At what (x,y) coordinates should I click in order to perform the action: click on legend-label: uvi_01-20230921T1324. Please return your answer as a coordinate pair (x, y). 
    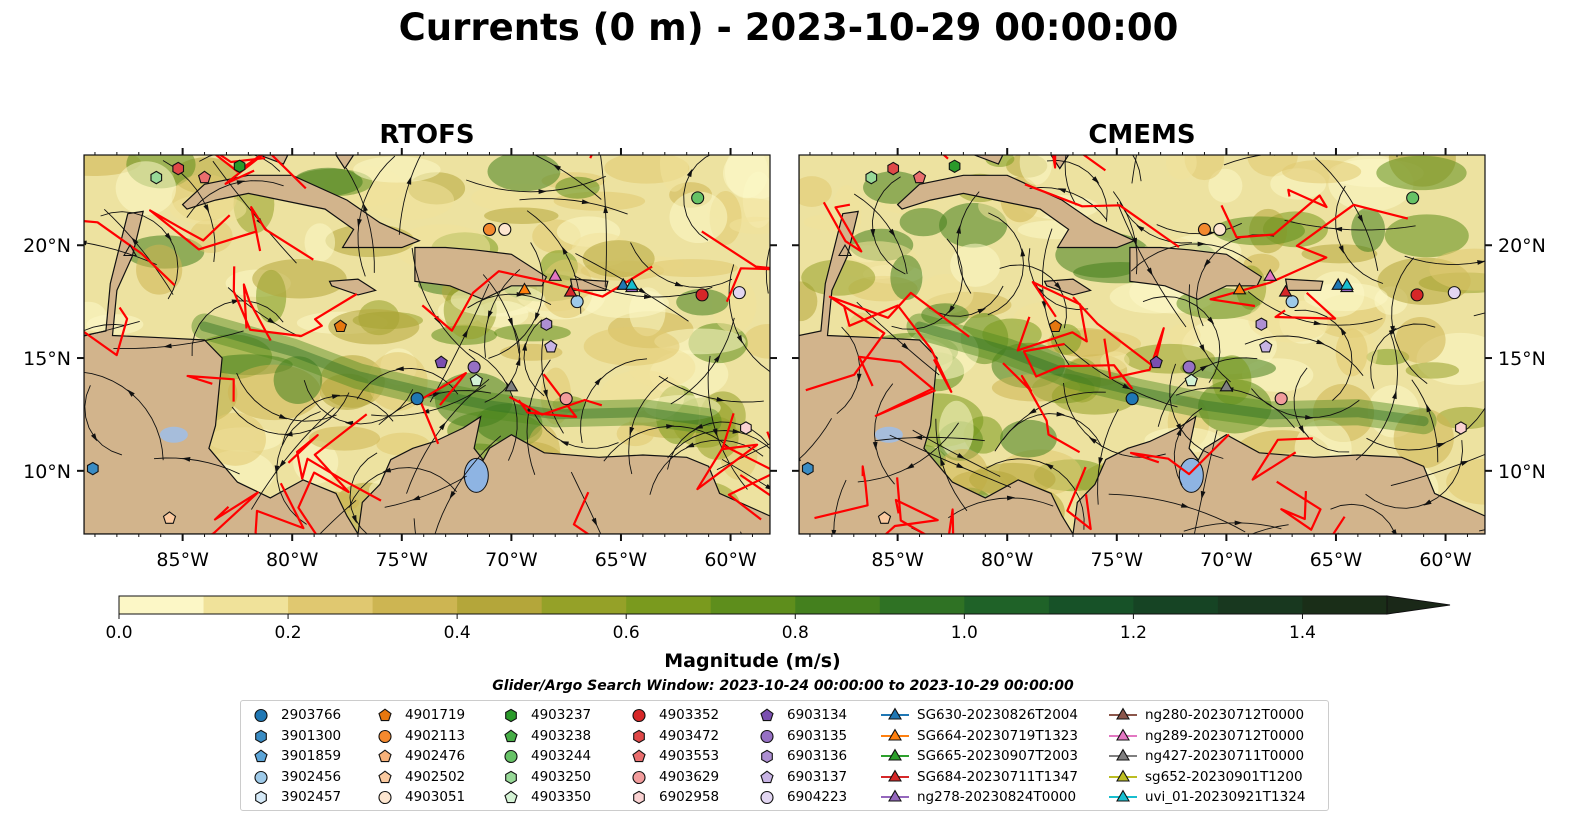
    Looking at the image, I should click on (1225, 797).